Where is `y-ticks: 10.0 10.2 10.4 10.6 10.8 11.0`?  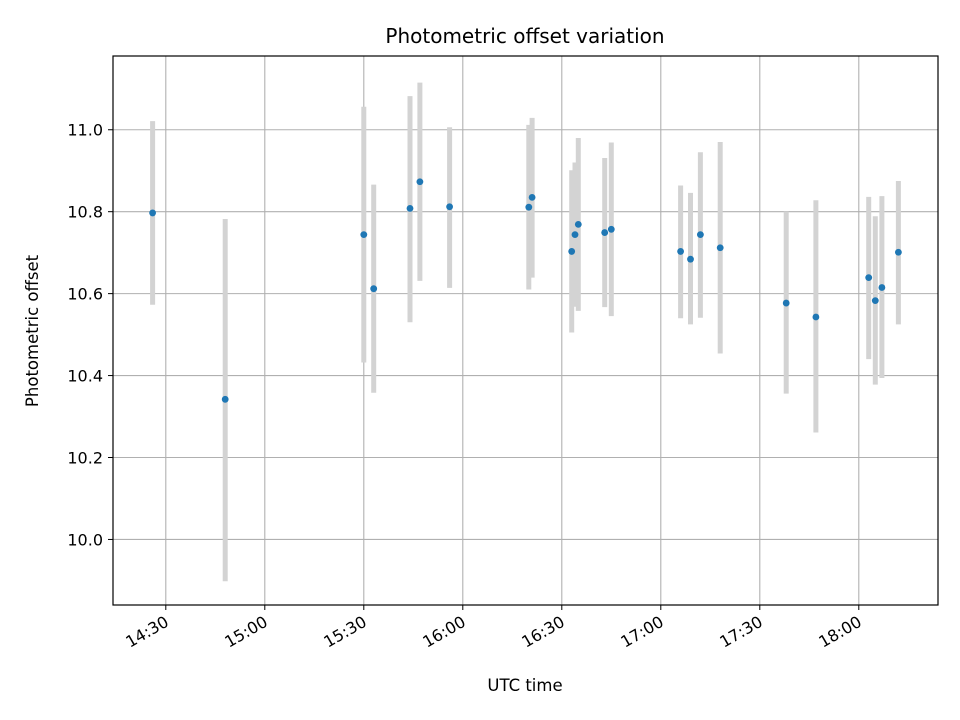
y-ticks: 10.0 10.2 10.4 10.6 10.8 11.0 is located at coordinates (90, 335).